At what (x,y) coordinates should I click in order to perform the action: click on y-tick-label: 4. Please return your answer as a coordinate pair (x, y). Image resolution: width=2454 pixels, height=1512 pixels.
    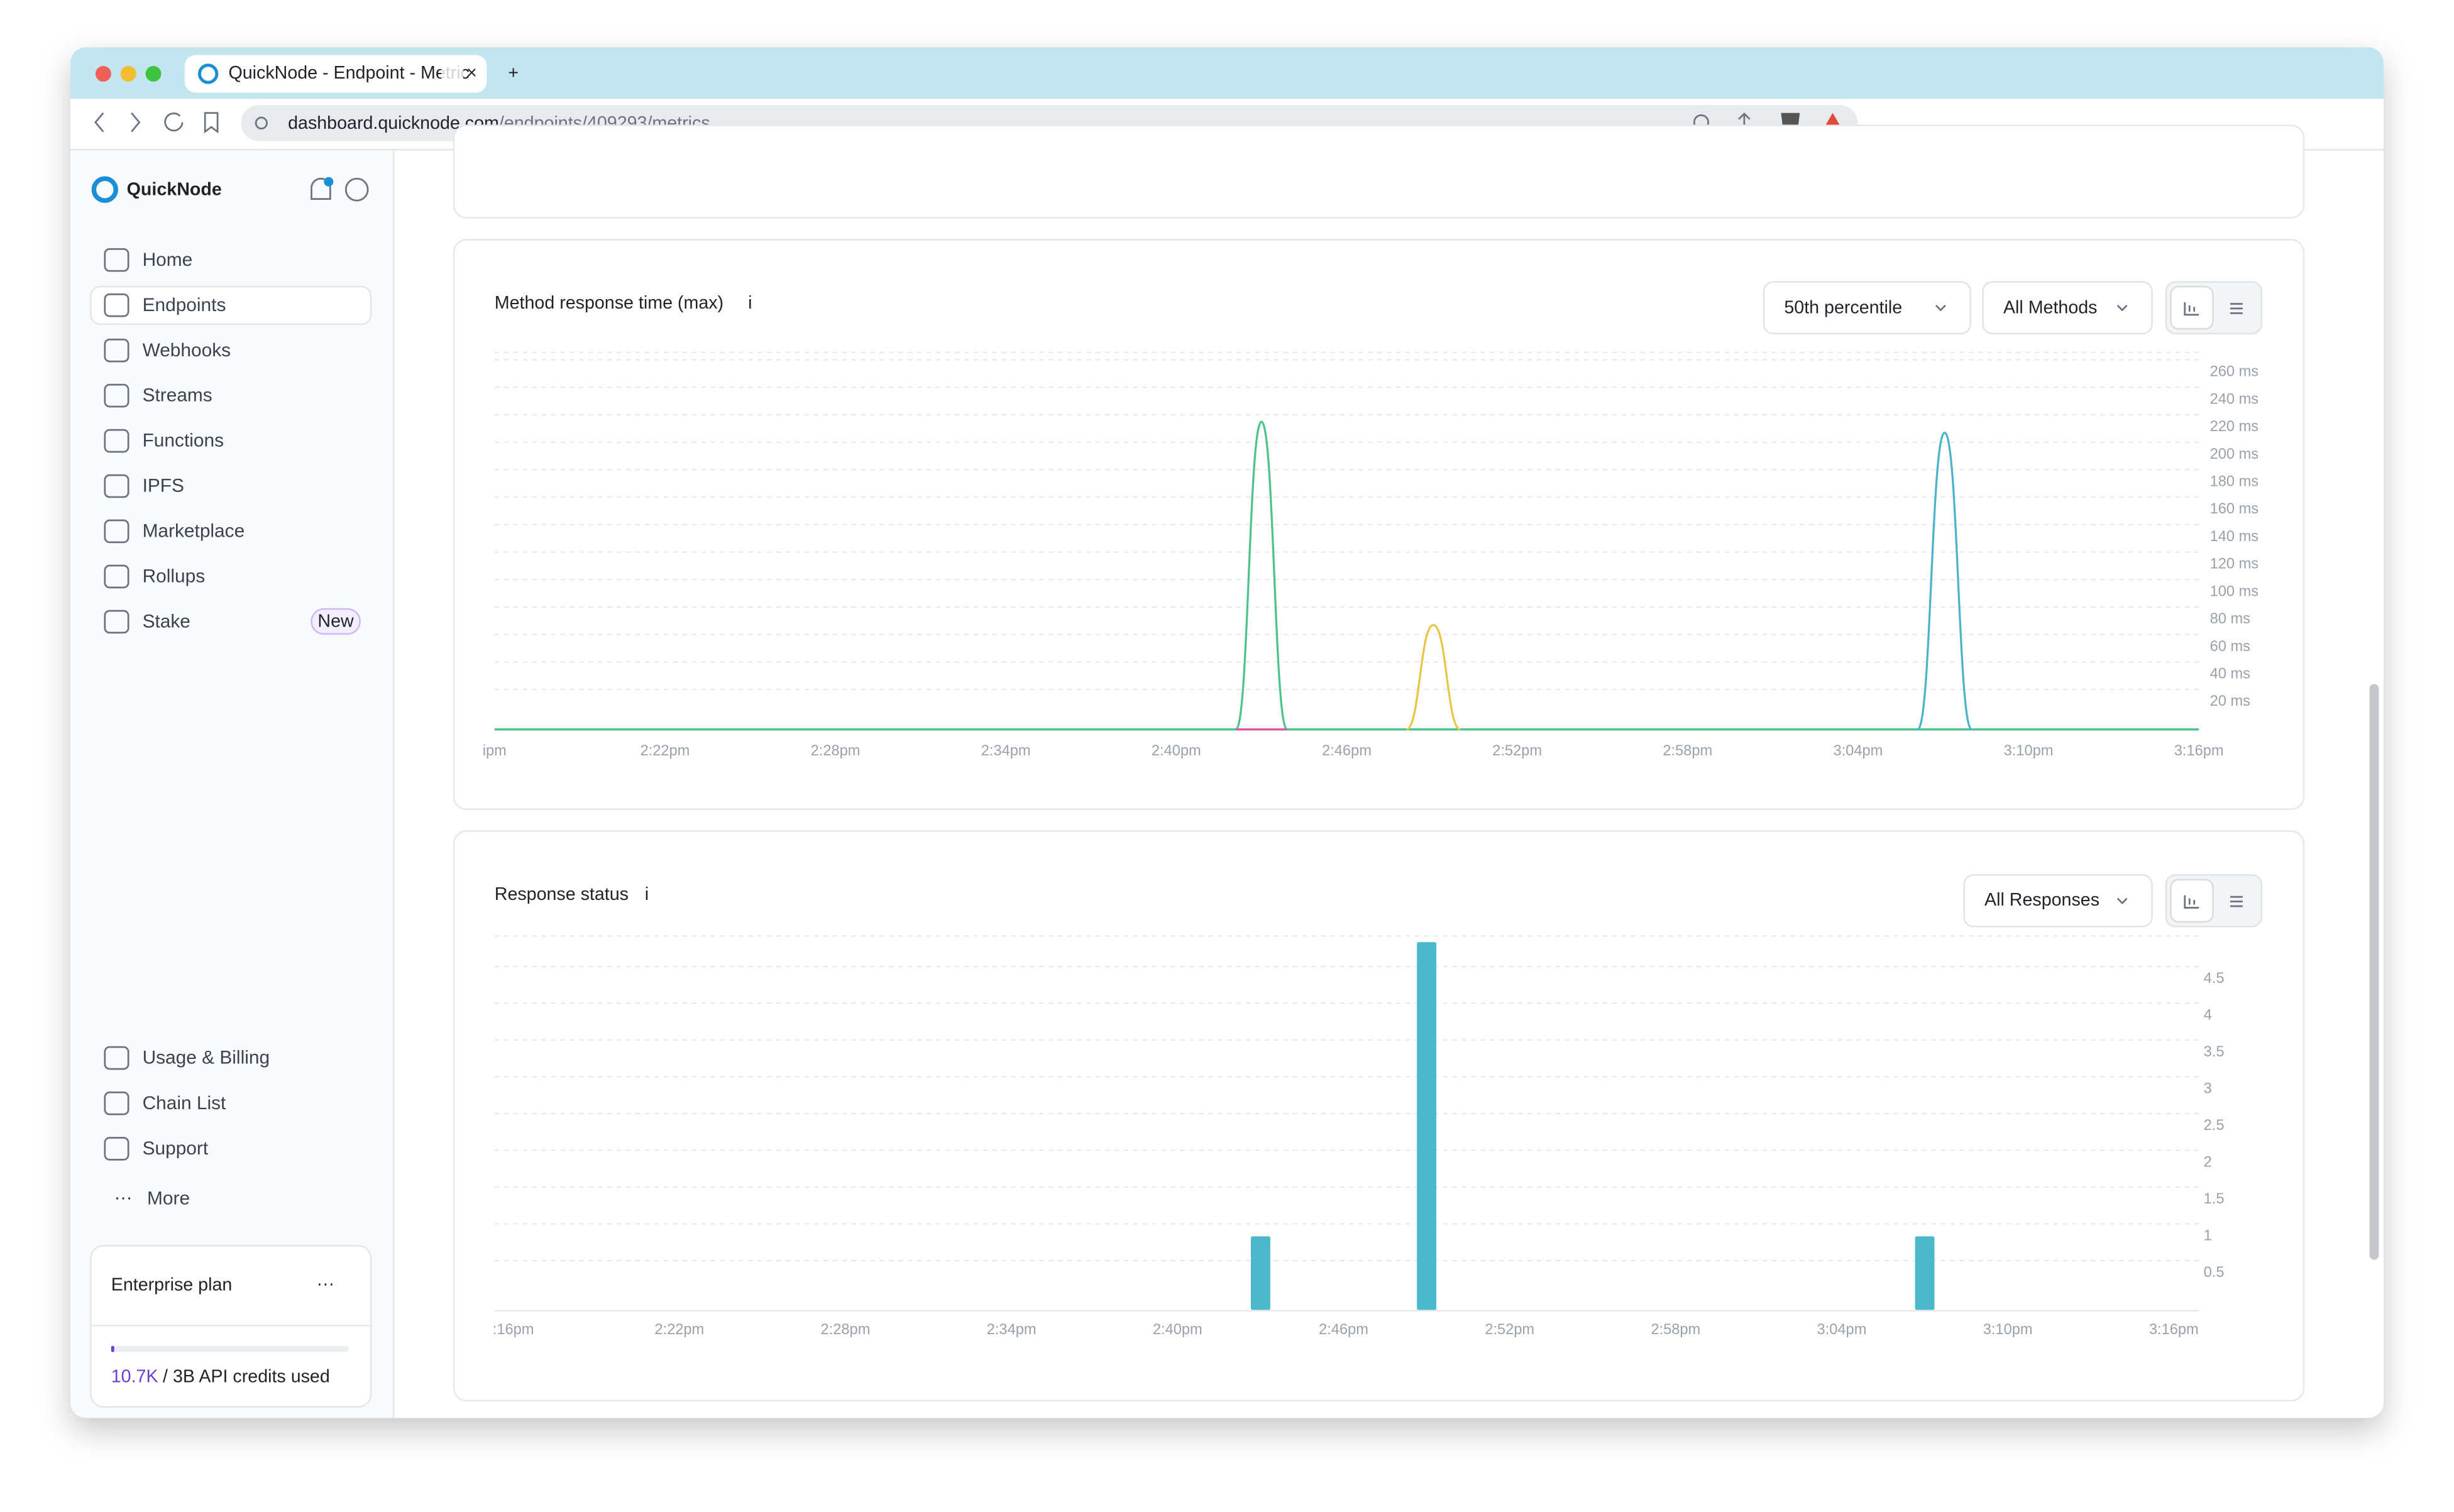
    Looking at the image, I should click on (2208, 1015).